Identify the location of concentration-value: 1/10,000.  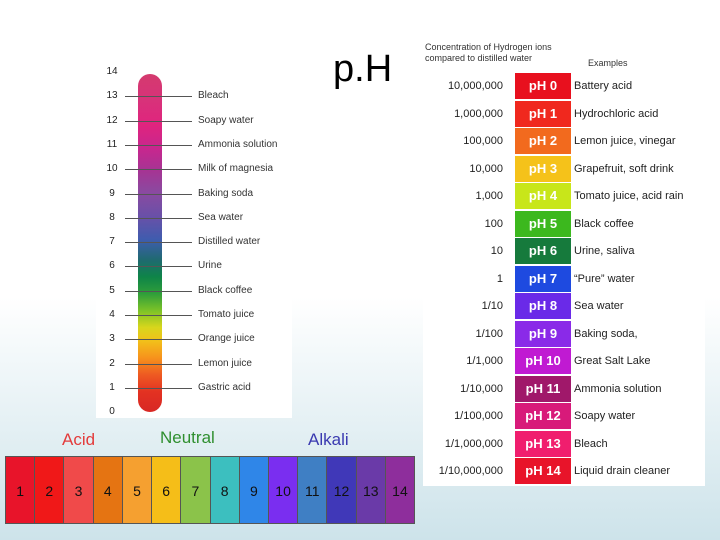
(481, 388).